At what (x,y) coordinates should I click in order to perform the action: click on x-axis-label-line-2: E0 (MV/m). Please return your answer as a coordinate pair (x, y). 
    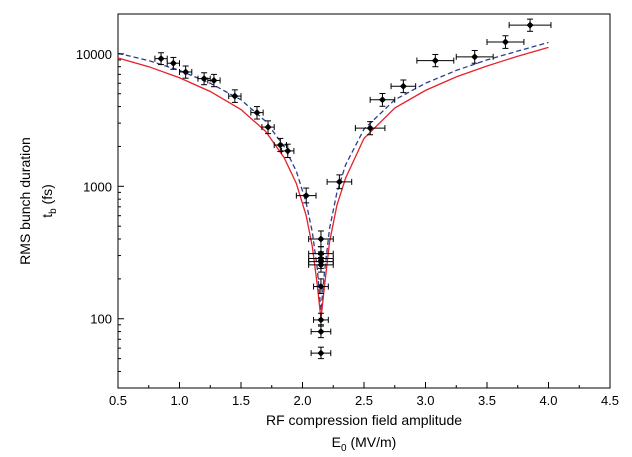
    Looking at the image, I should click on (364, 444).